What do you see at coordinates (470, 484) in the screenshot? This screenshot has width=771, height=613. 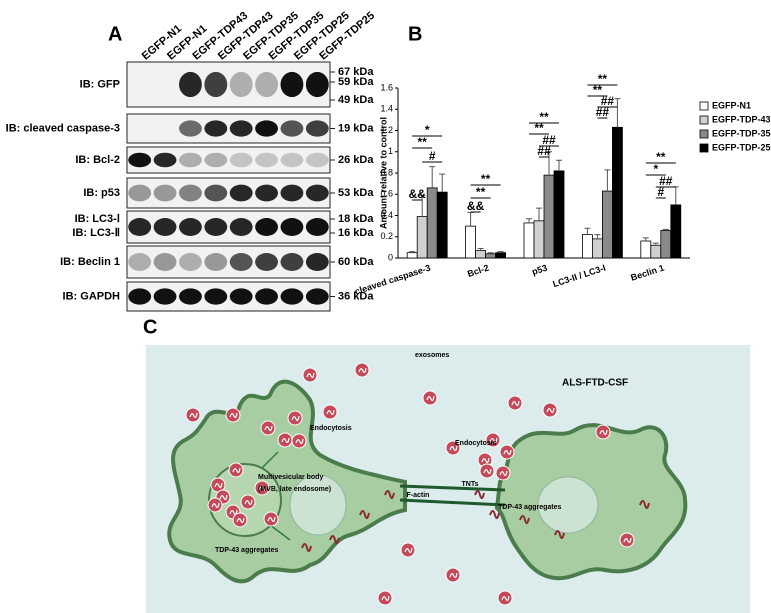 I see `diagram-label: TNTs` at bounding box center [470, 484].